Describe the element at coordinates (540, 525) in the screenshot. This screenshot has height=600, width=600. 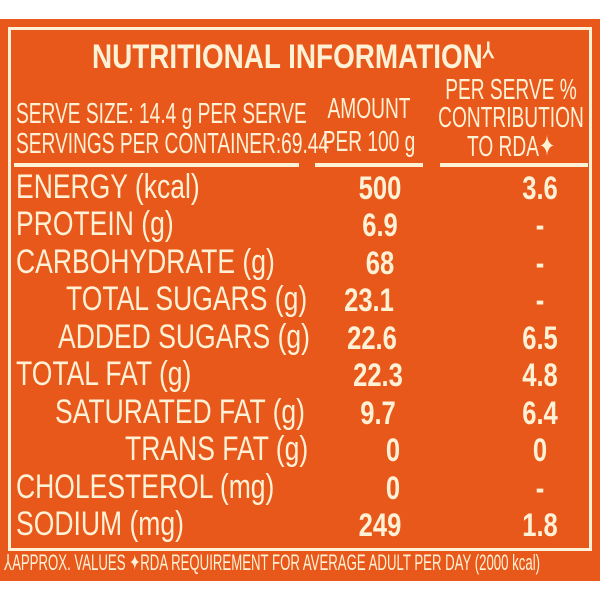
I see `row-rda: 1.8` at that location.